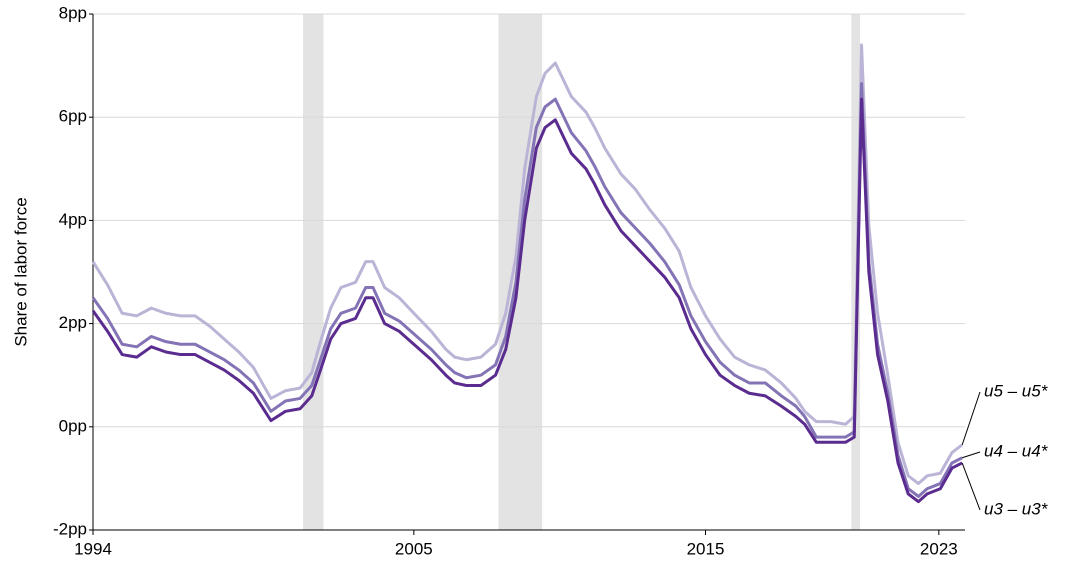 The height and width of the screenshot is (569, 1070). I want to click on y-tick-label: 4pp, so click(73, 219).